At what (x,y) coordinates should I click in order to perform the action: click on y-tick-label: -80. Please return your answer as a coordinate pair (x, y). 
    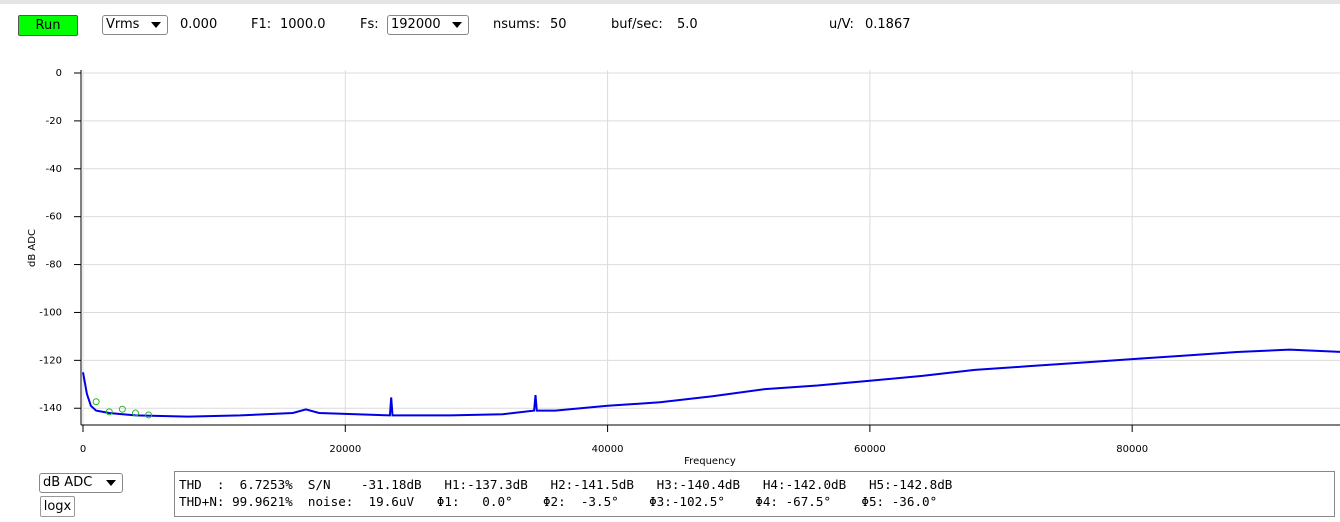
    Looking at the image, I should click on (54, 265).